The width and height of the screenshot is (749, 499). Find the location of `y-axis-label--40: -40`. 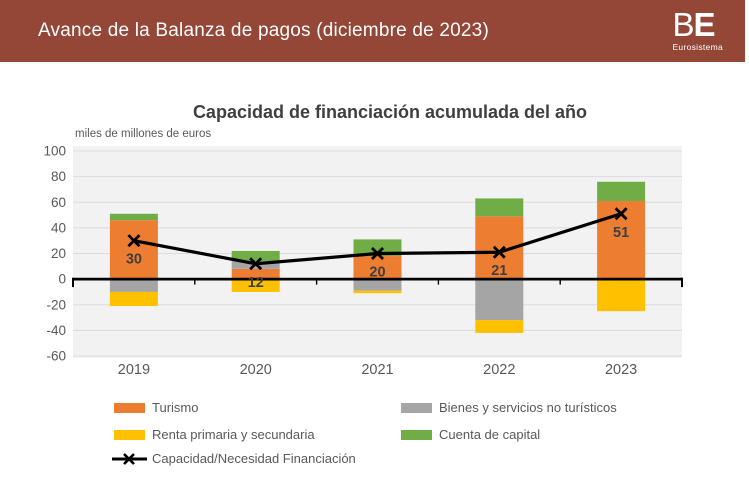

y-axis-label--40: -40 is located at coordinates (56, 330).